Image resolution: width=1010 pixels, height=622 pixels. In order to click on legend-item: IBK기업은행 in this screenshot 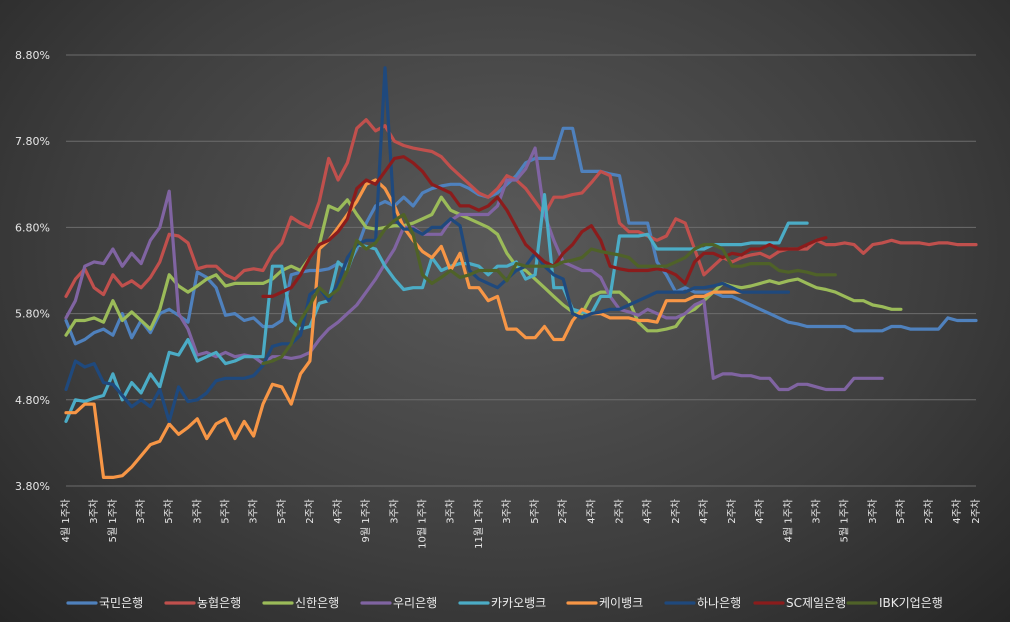, I will do `click(894, 602)`.